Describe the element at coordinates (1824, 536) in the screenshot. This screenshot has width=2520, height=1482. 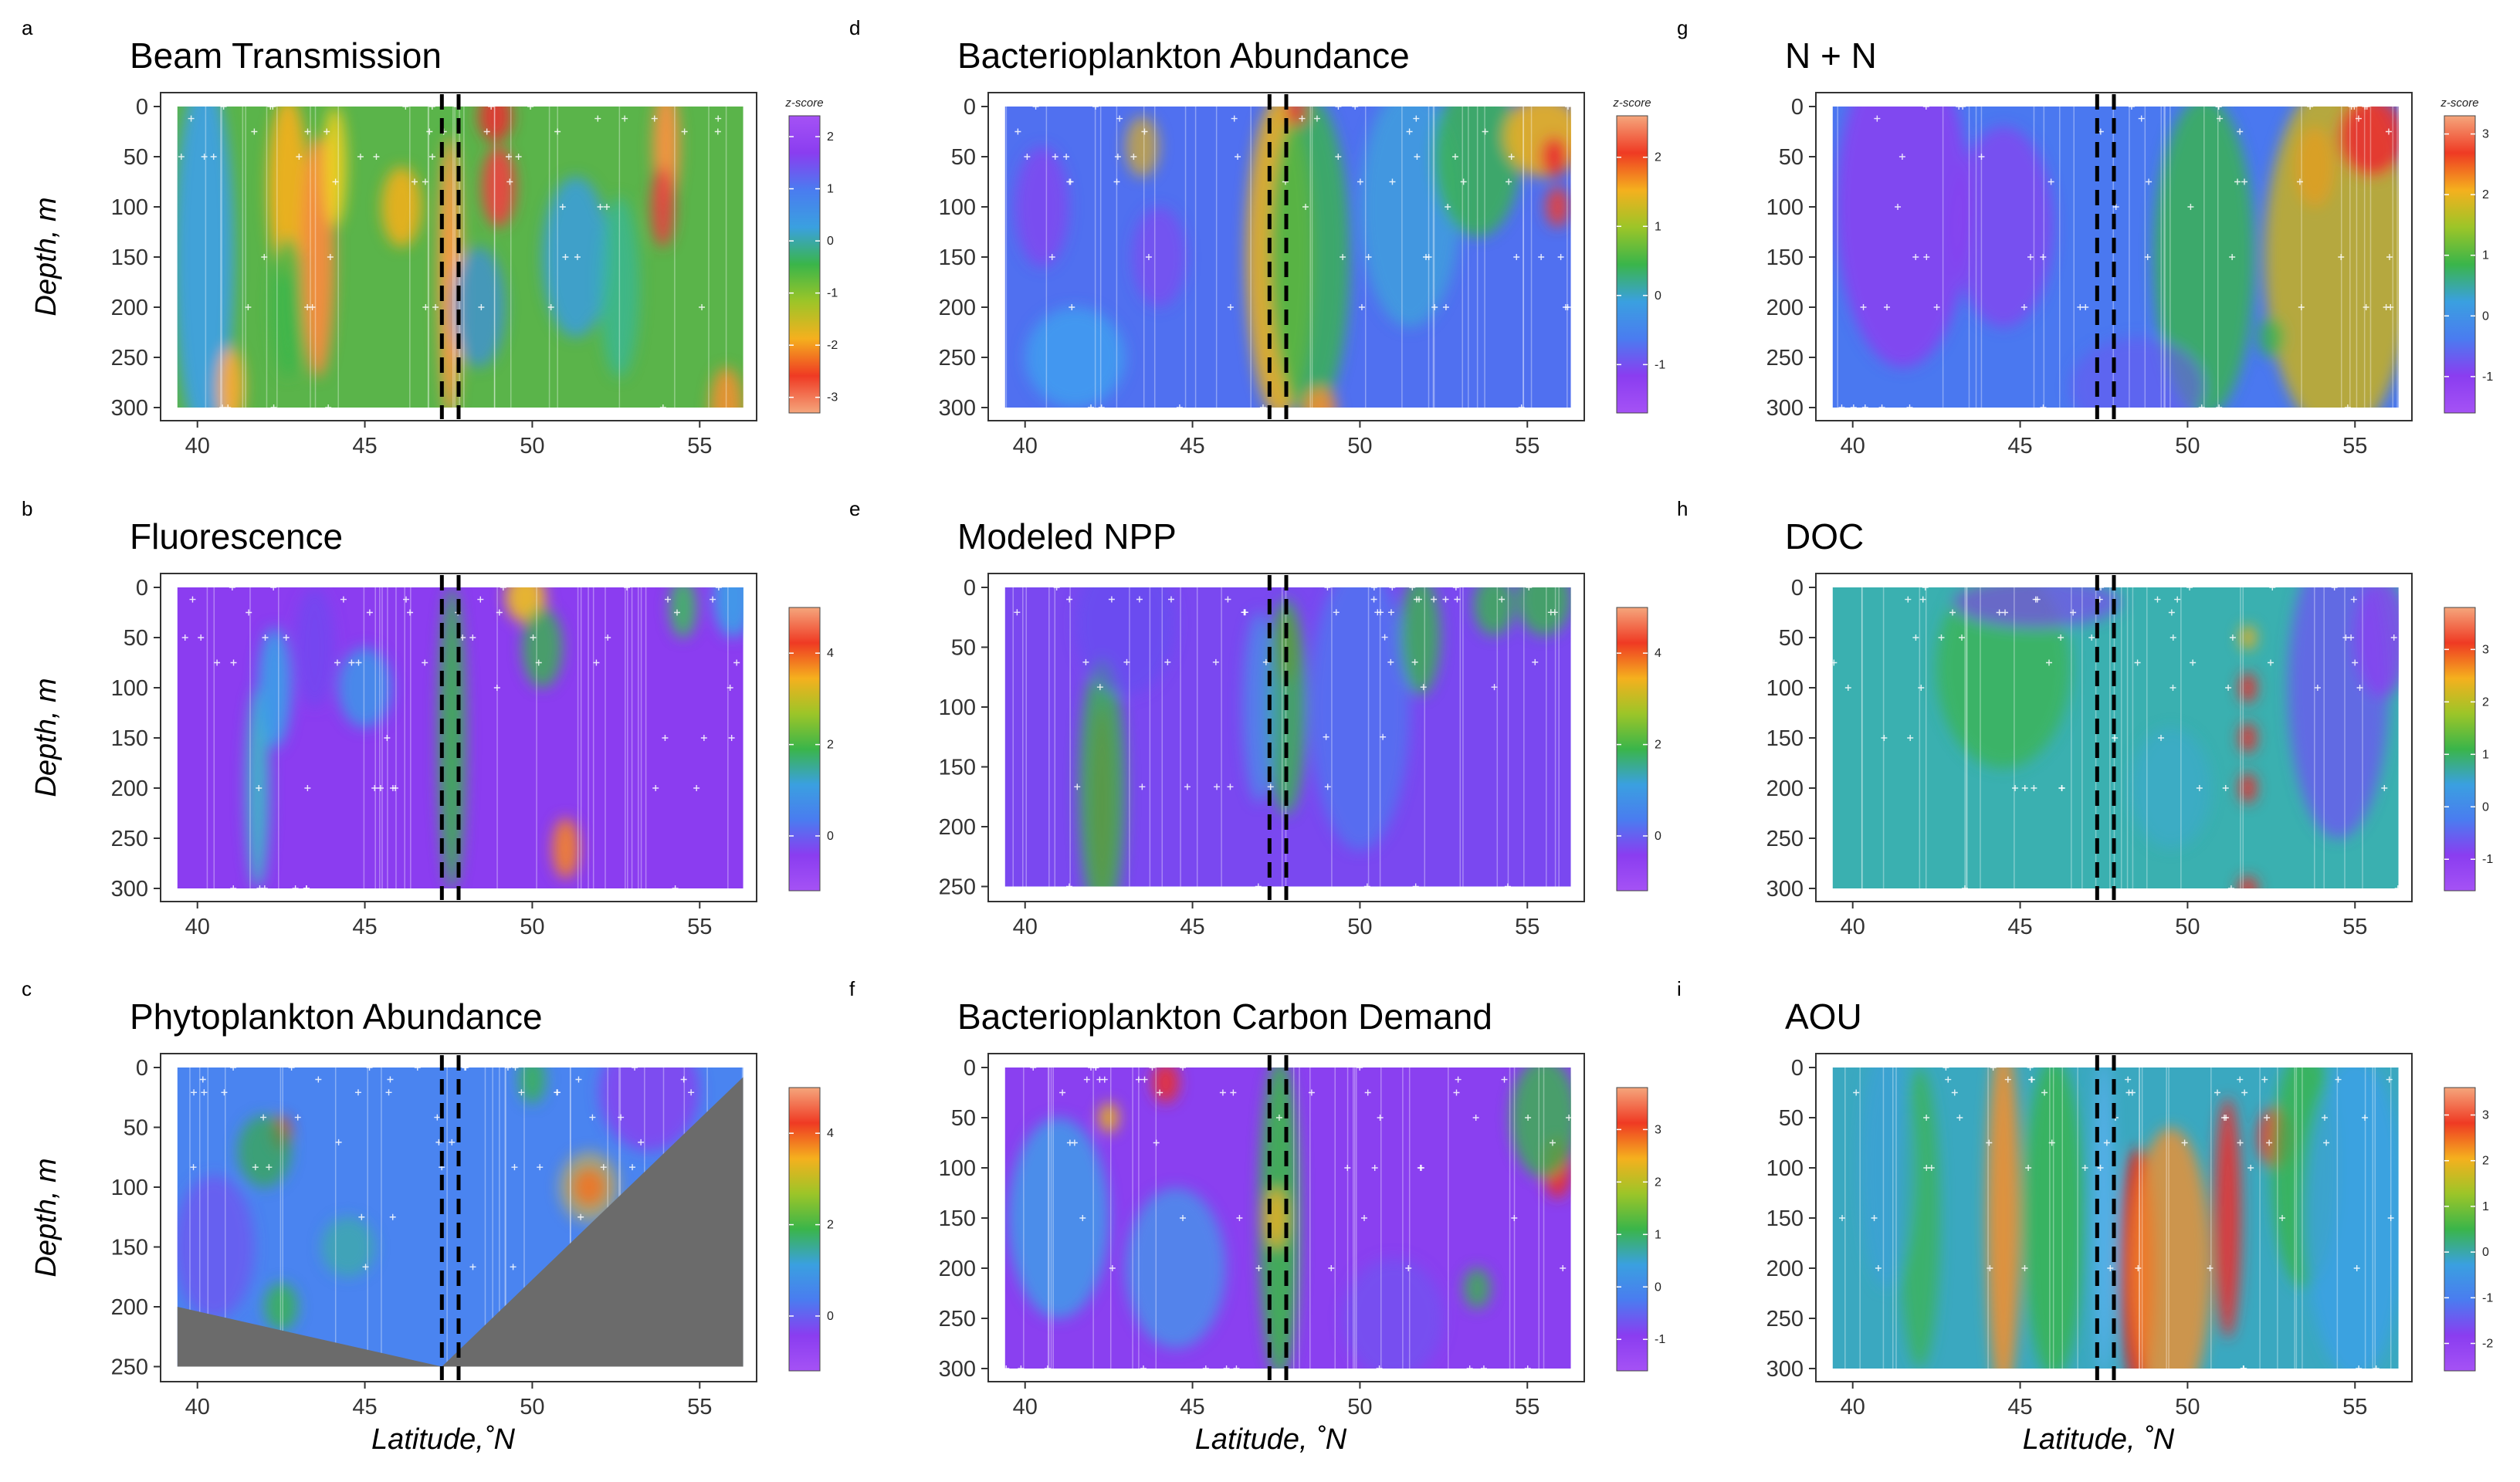
I see `panel-title: DOC` at that location.